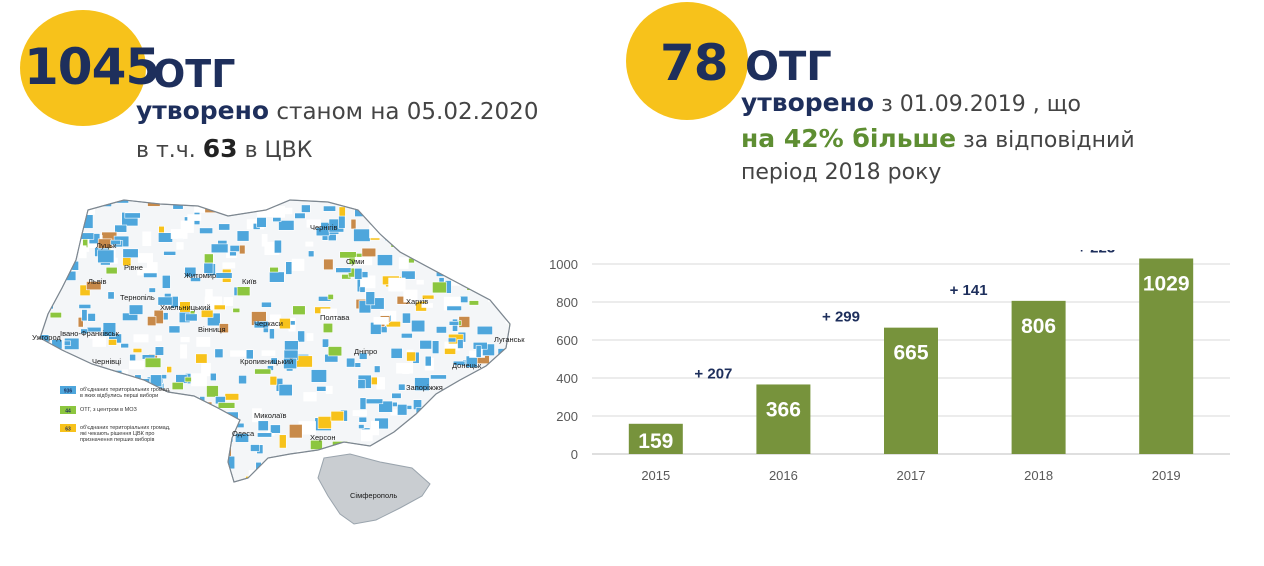 This screenshot has height=566, width=1264. Describe the element at coordinates (808, 102) in the screenshot. I see `right-created-word: утворено` at that location.